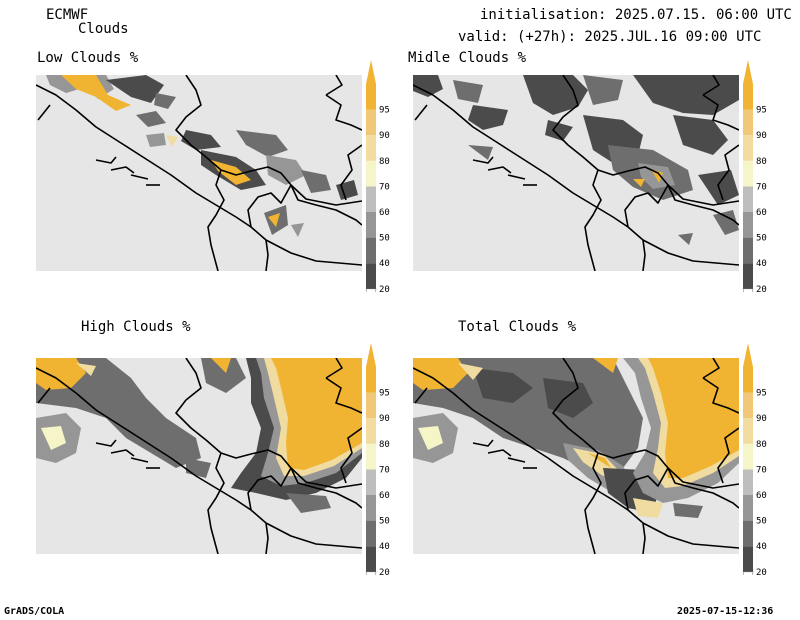 The width and height of the screenshot is (800, 620). Describe the element at coordinates (199, 435) in the screenshot. I see `high-cloud-patches` at that location.